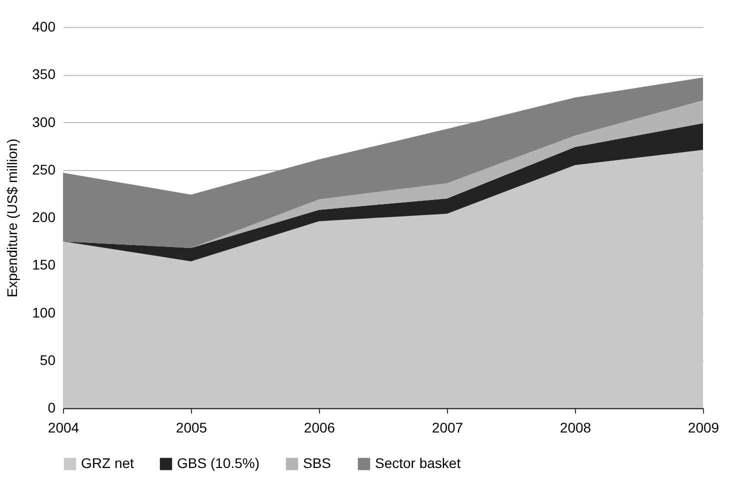 This screenshot has width=748, height=477. I want to click on x-tick-label: 2008, so click(576, 428).